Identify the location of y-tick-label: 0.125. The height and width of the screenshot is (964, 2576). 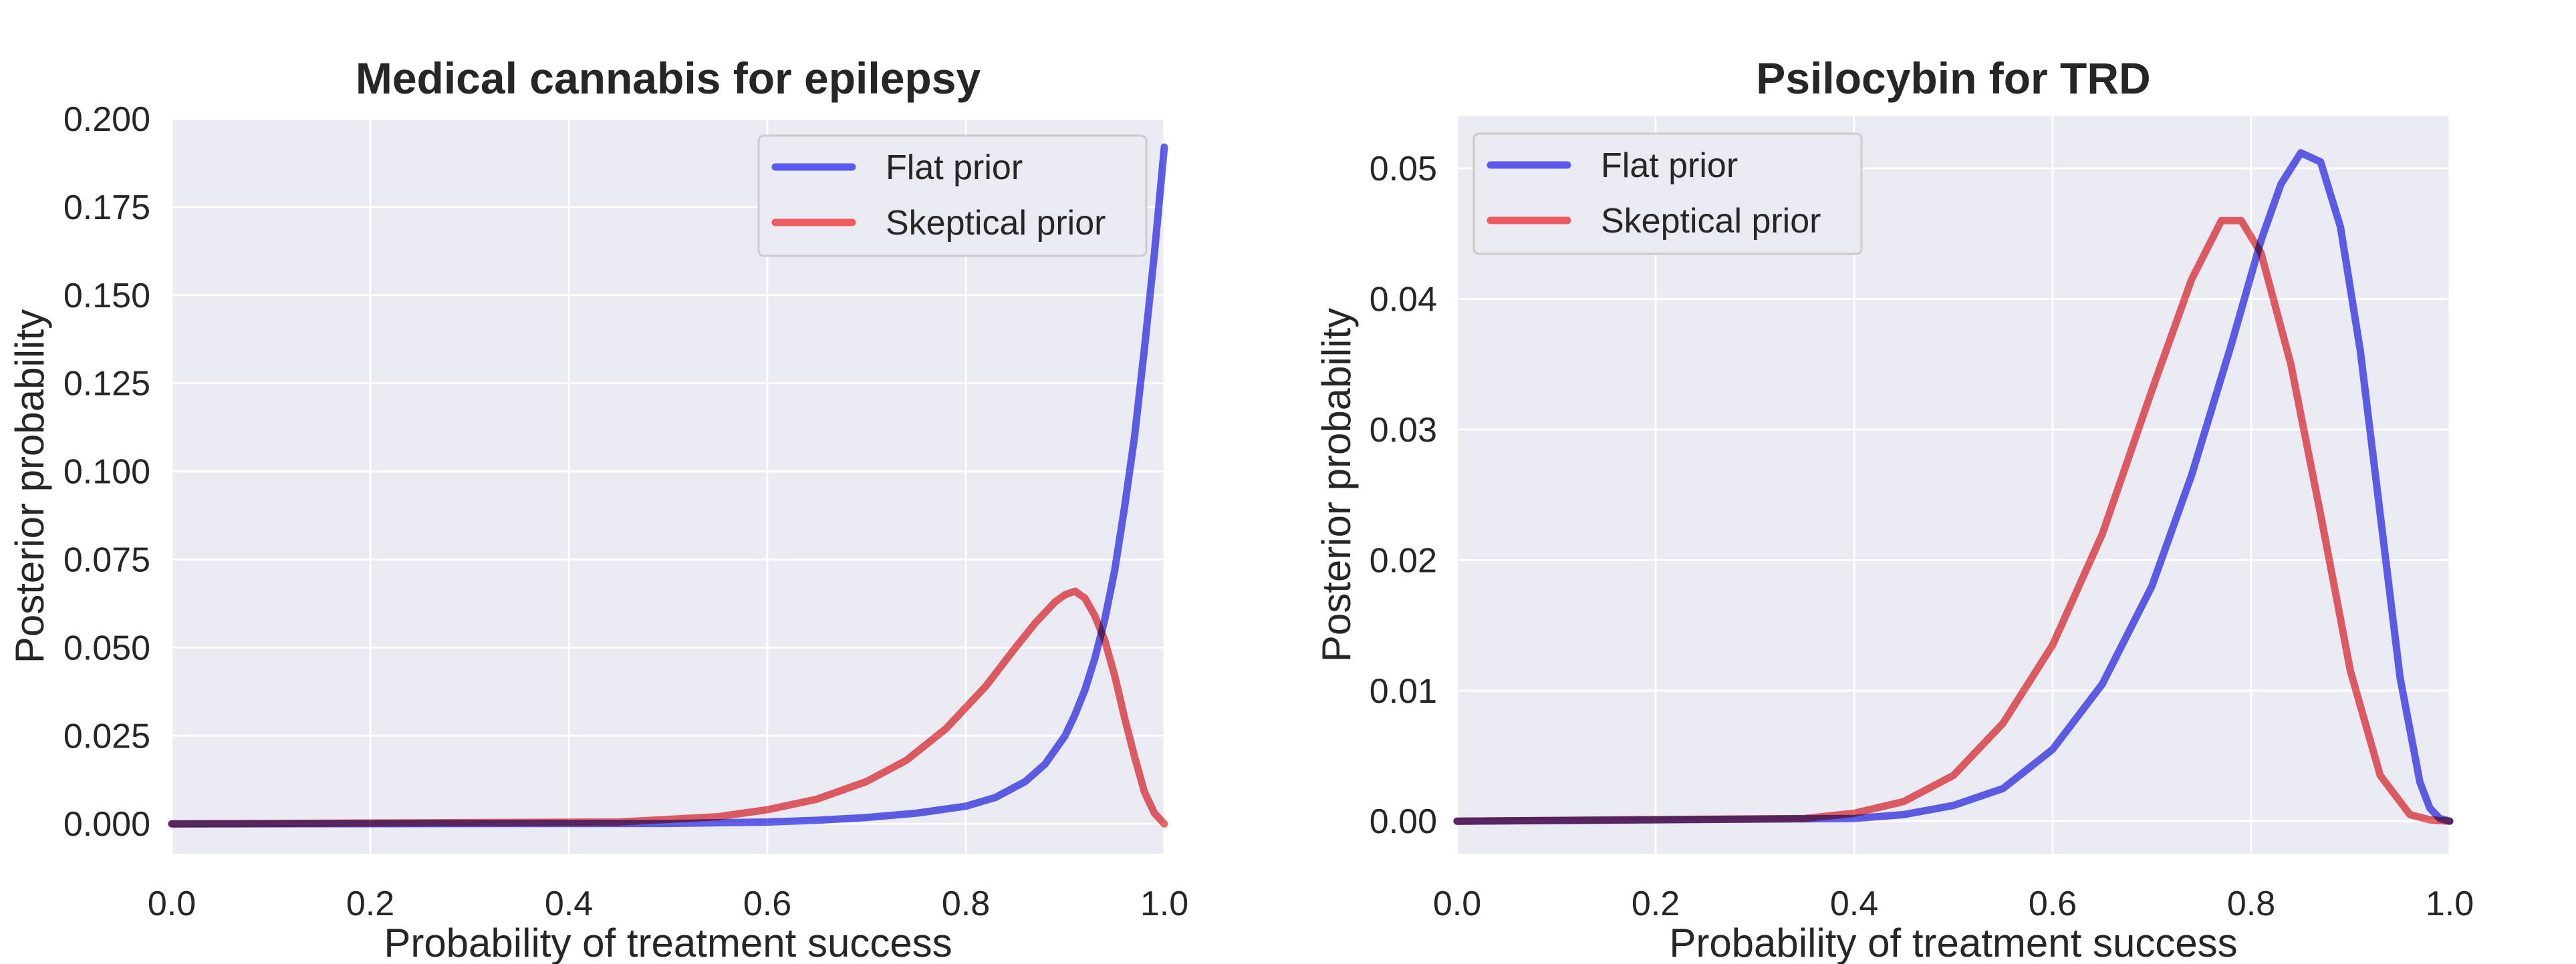
(107, 384).